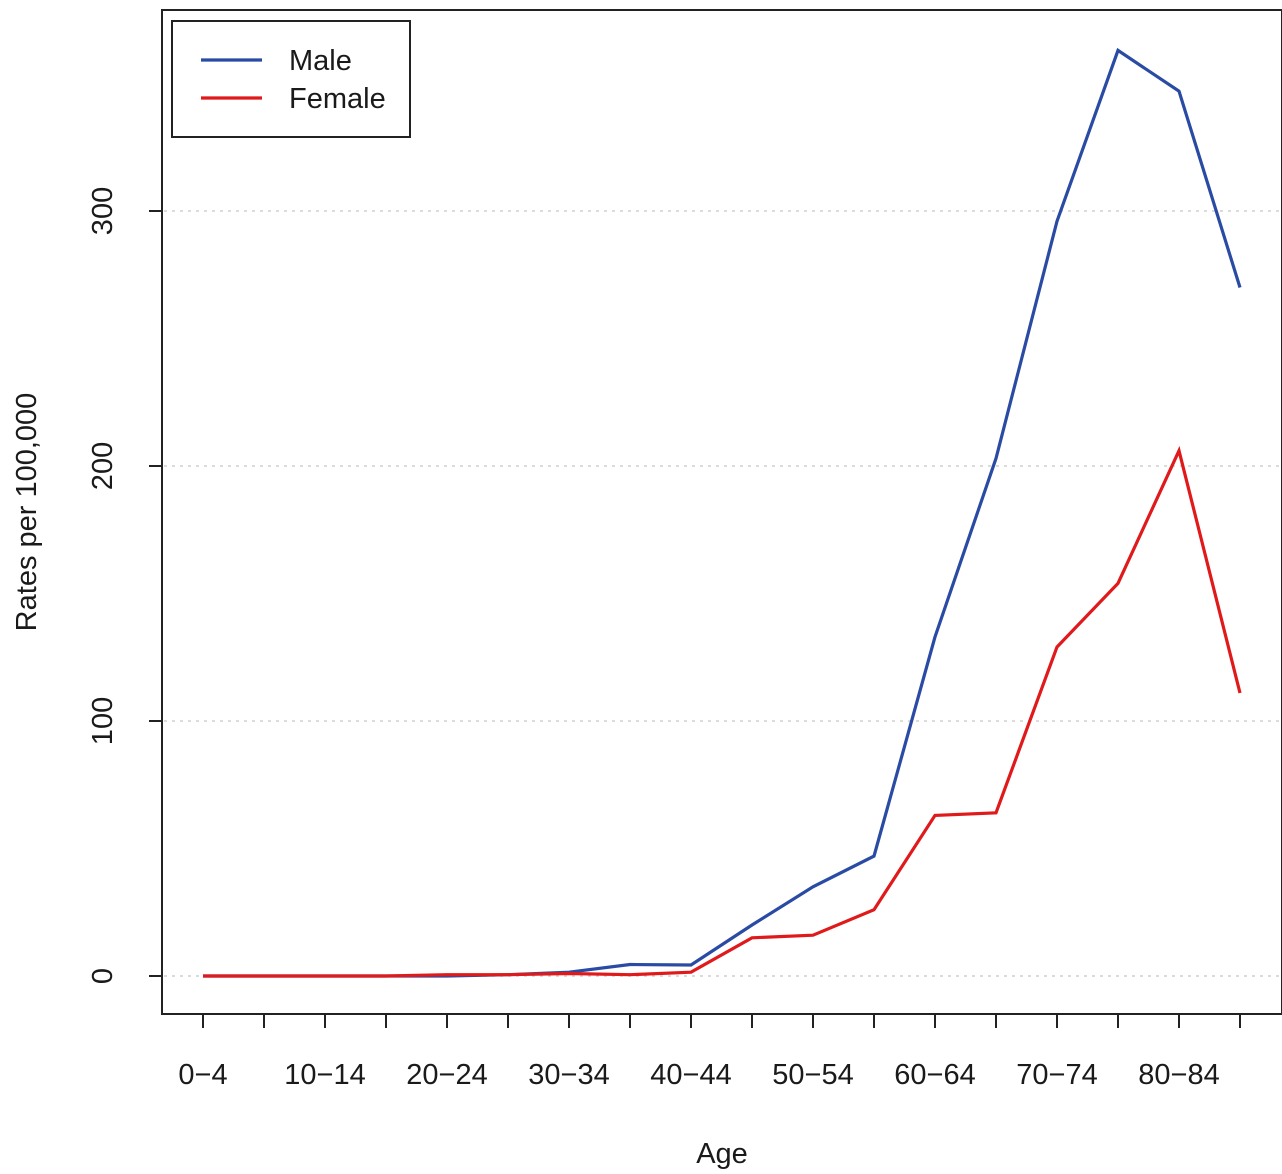  I want to click on y-axis-title: Rates per 100,000, so click(27, 512).